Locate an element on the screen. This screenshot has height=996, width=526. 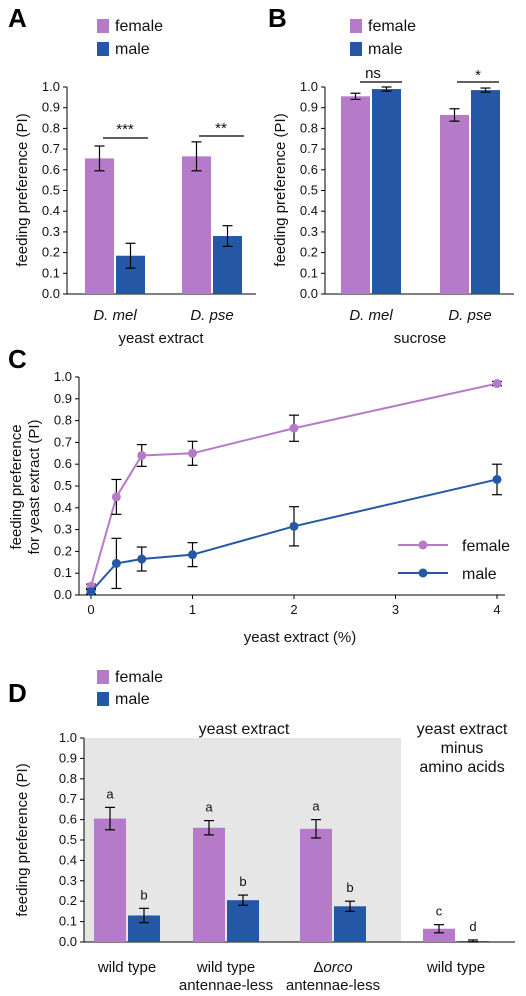
panel-letter-b: B is located at coordinates (277, 18).